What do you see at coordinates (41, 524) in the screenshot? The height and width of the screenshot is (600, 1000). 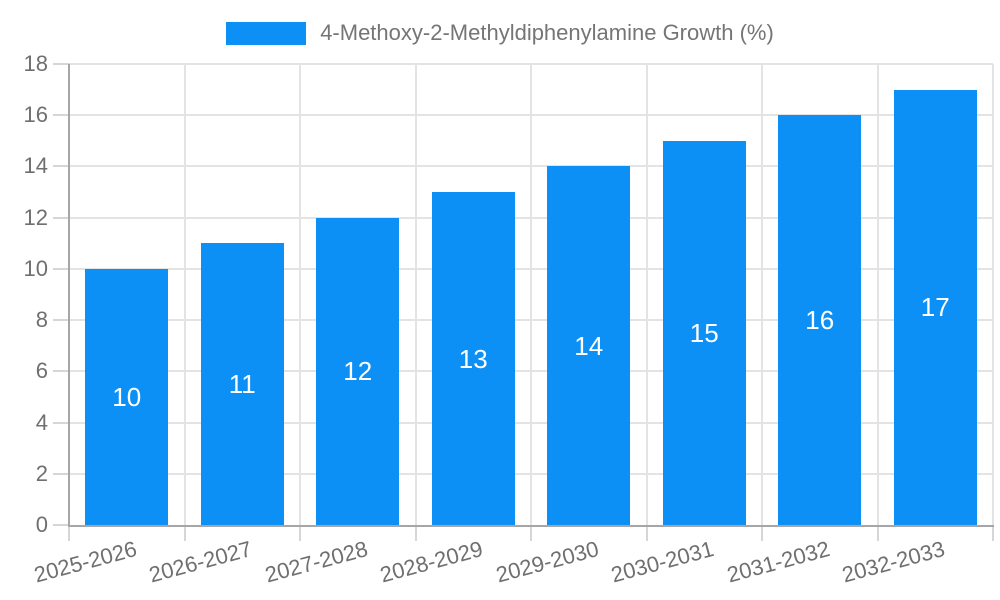 I see `y-tick-label: 0` at bounding box center [41, 524].